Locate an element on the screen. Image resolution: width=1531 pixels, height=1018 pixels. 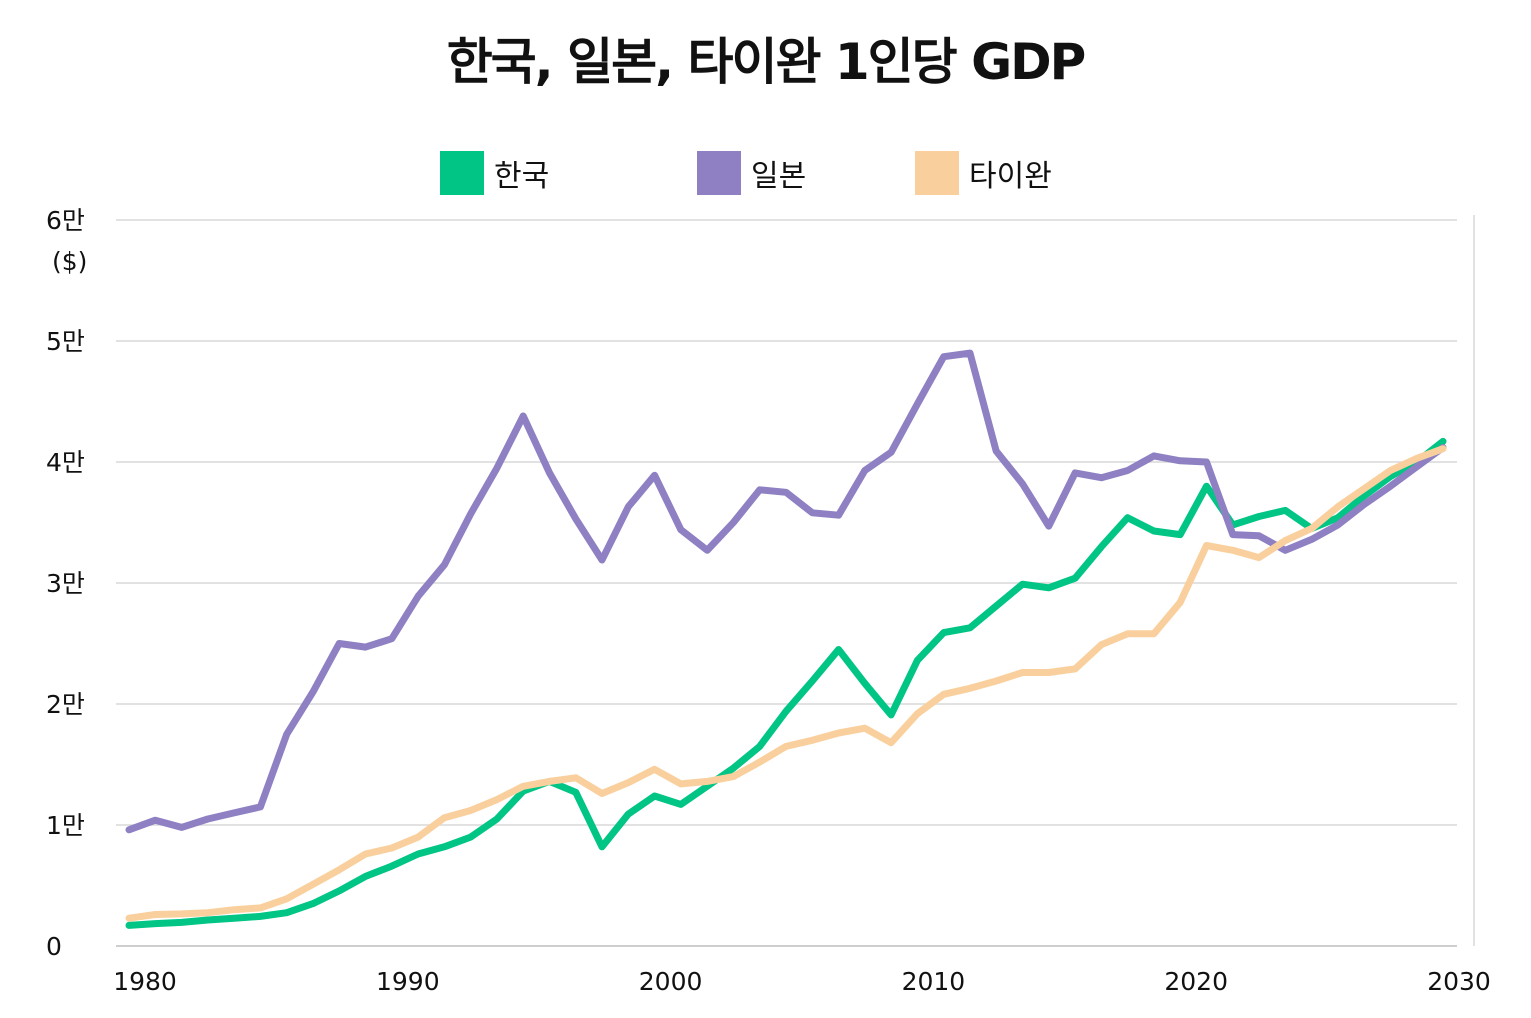
x-tick-label: 1980 is located at coordinates (145, 981).